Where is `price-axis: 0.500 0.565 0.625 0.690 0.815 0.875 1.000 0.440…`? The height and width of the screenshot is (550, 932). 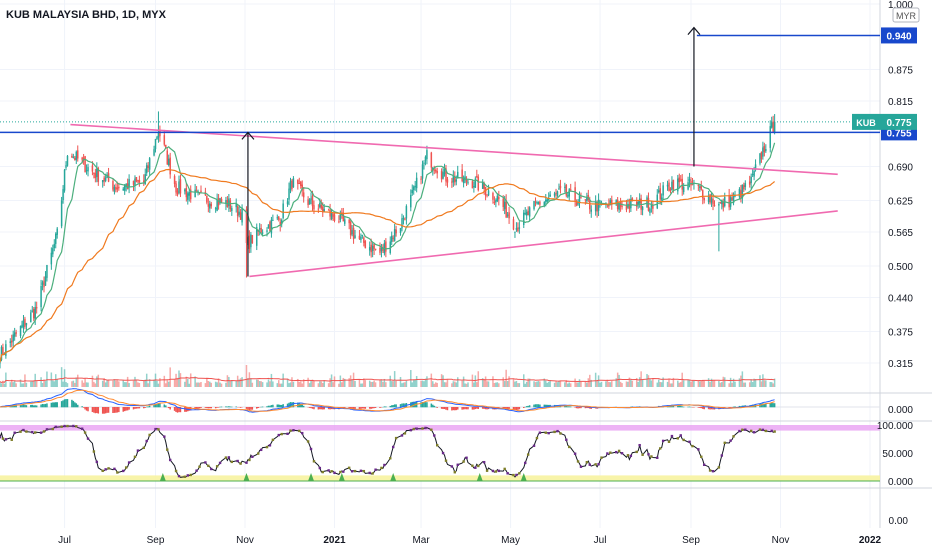 price-axis: 0.500 0.565 0.625 0.690 0.815 0.875 1.000 0.440… is located at coordinates (900, 185).